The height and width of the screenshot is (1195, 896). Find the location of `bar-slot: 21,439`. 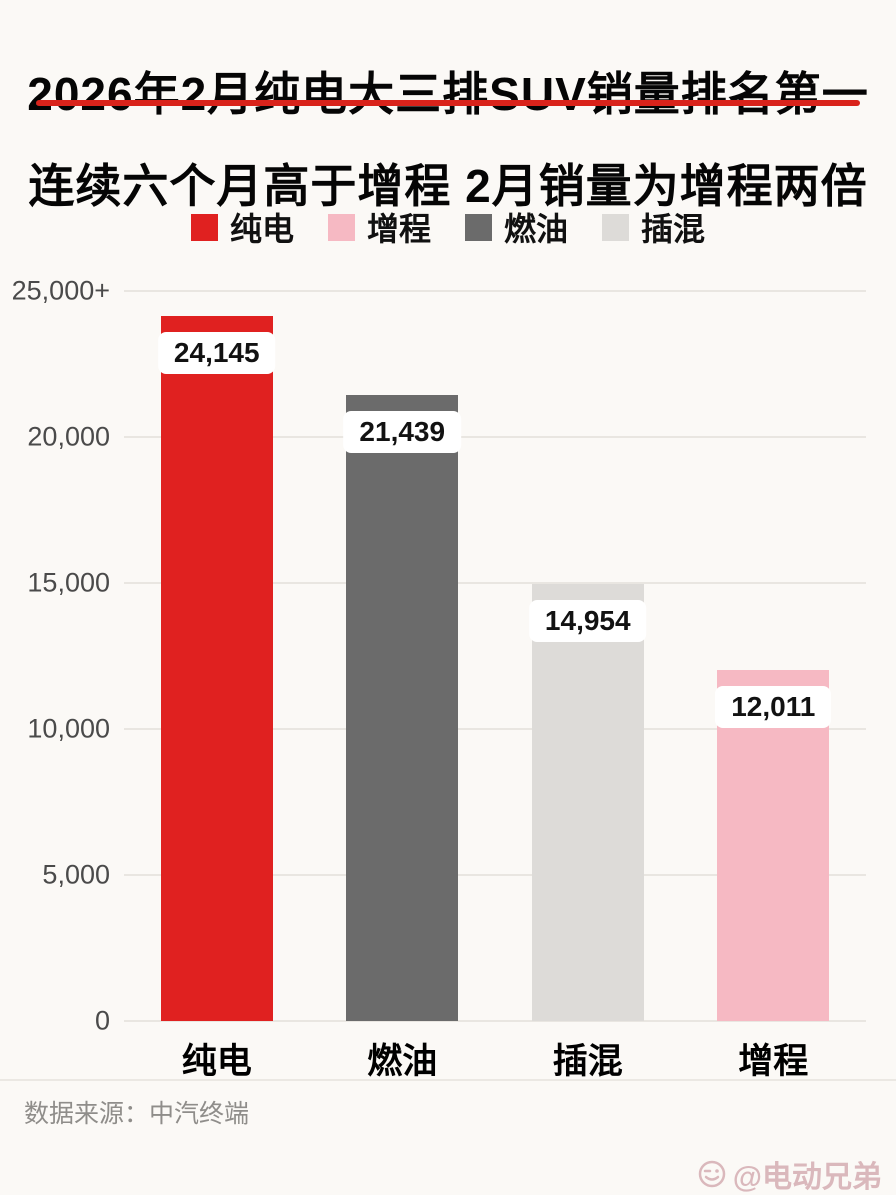

bar-slot: 21,439 is located at coordinates (403, 656).